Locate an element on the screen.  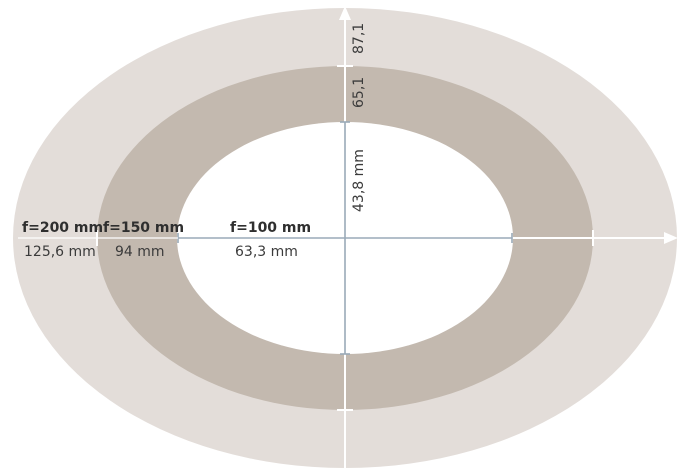
focal-label-f150: f=150 mm is located at coordinates (143, 228).